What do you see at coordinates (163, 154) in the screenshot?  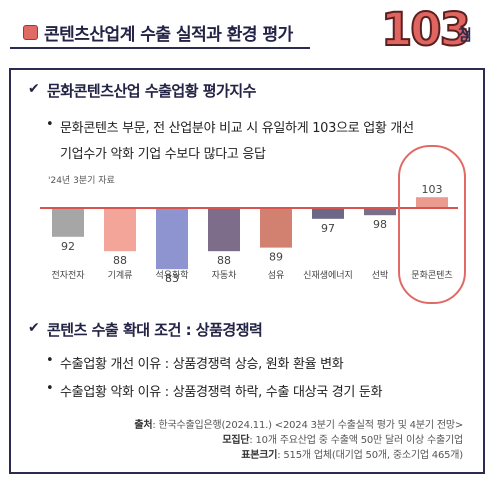 I see `section1-line2: 기업수가 악화 기업 수보다 많다고 응답` at bounding box center [163, 154].